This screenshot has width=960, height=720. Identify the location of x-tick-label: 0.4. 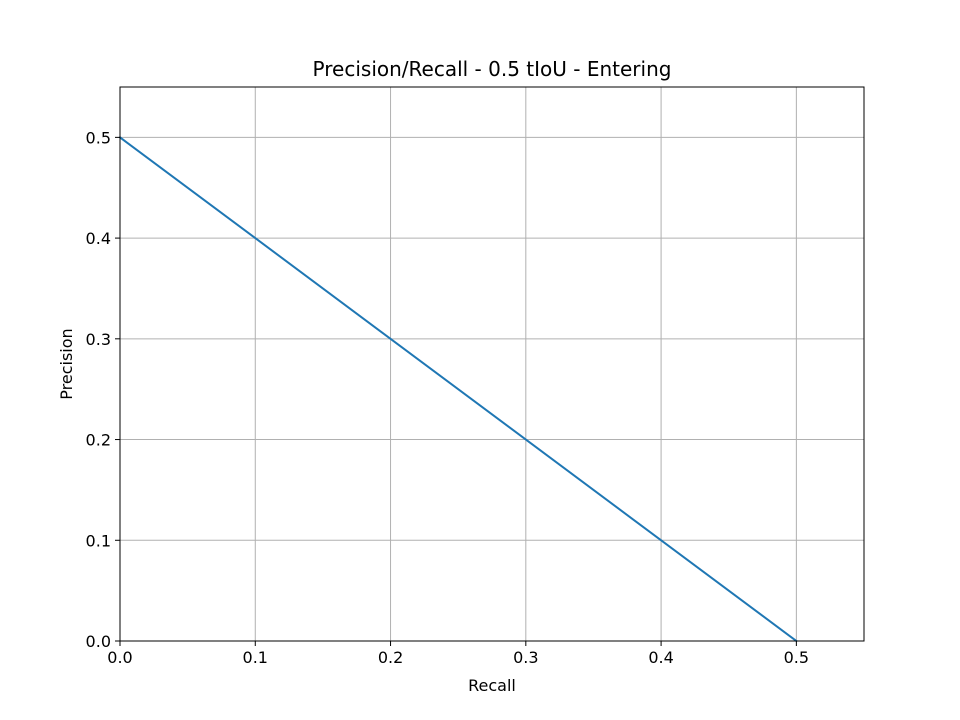
(660, 657).